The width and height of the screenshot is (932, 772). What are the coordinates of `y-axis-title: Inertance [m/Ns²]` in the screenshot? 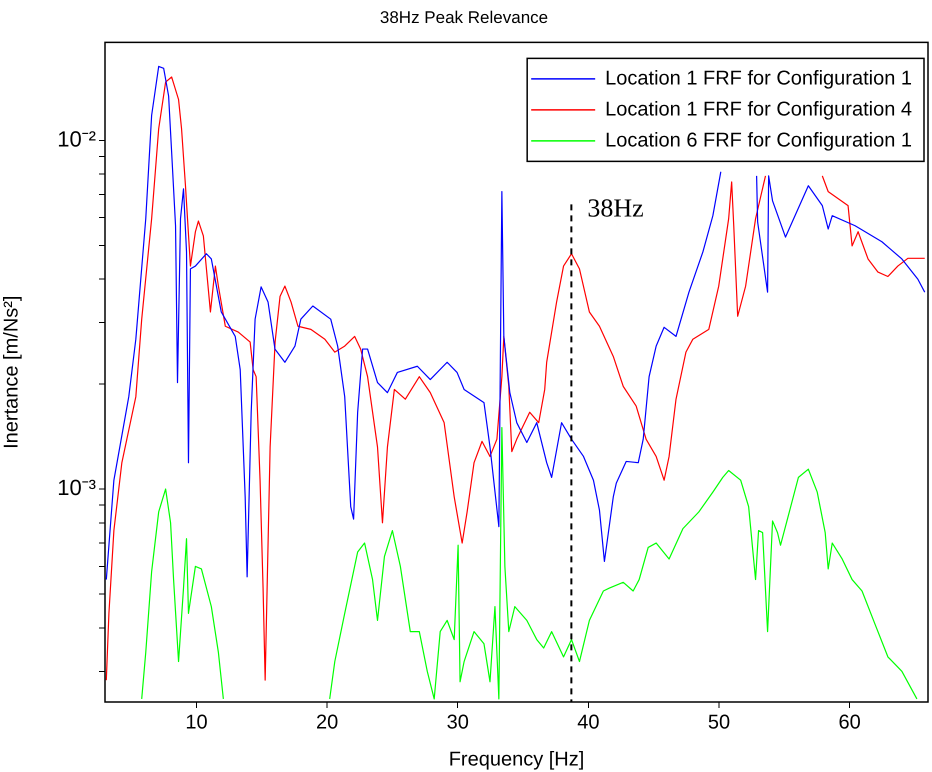 It's located at (11, 372).